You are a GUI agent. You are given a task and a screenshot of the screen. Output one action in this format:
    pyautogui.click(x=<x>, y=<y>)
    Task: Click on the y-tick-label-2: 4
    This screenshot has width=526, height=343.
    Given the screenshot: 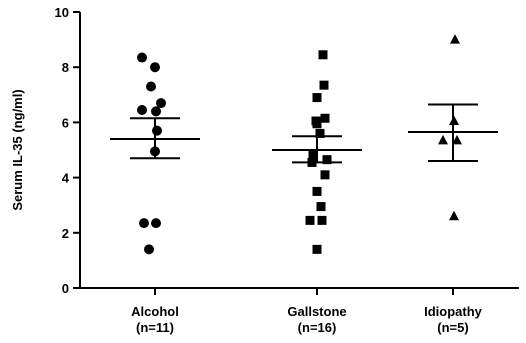 What is the action you would take?
    pyautogui.click(x=66, y=178)
    